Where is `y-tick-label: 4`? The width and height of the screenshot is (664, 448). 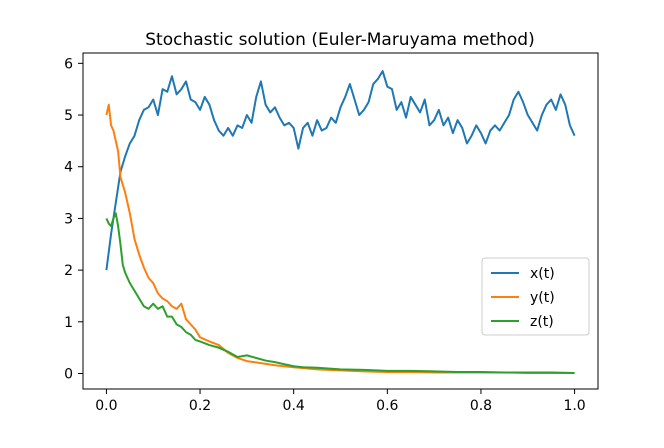
y-tick-label: 4 is located at coordinates (68, 168).